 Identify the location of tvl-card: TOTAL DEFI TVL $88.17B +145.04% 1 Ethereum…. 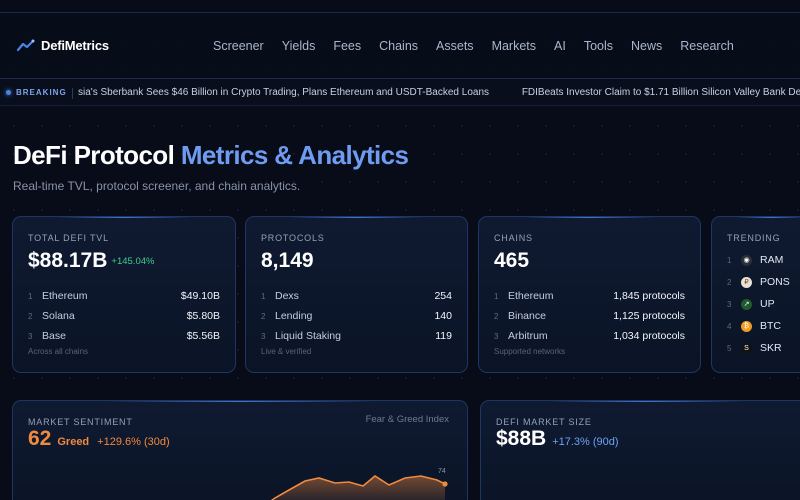
(124, 294).